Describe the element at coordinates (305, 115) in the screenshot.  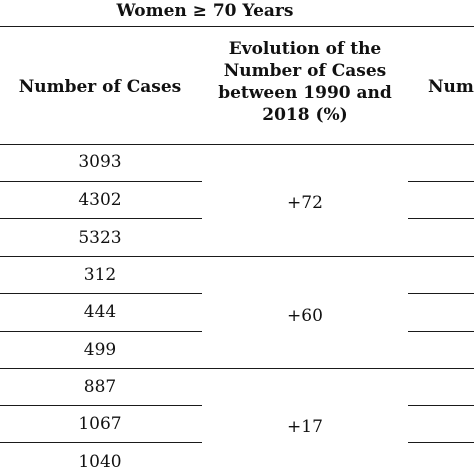
I see `header-evolution-line: 2018 (%)` at that location.